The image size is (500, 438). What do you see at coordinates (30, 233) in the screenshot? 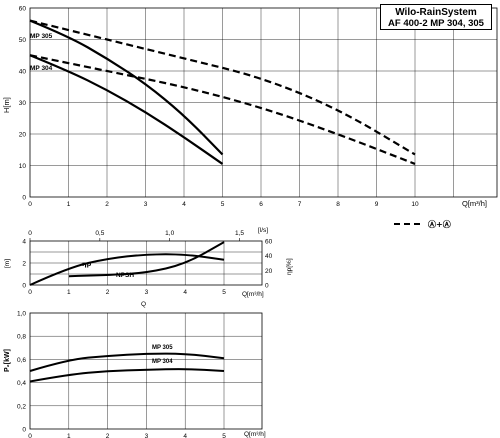
I see `npsh-top-tick-label: 0` at bounding box center [30, 233].